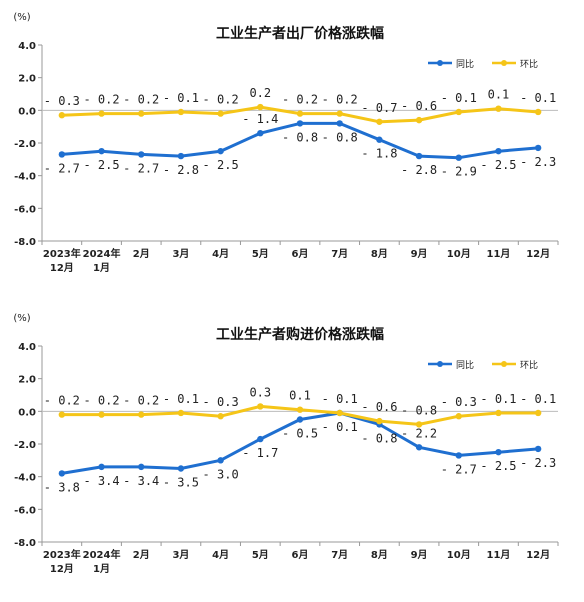 This screenshot has height=602, width=584. Describe the element at coordinates (25, 510) in the screenshot. I see `y-tick-label: -6.0` at that location.